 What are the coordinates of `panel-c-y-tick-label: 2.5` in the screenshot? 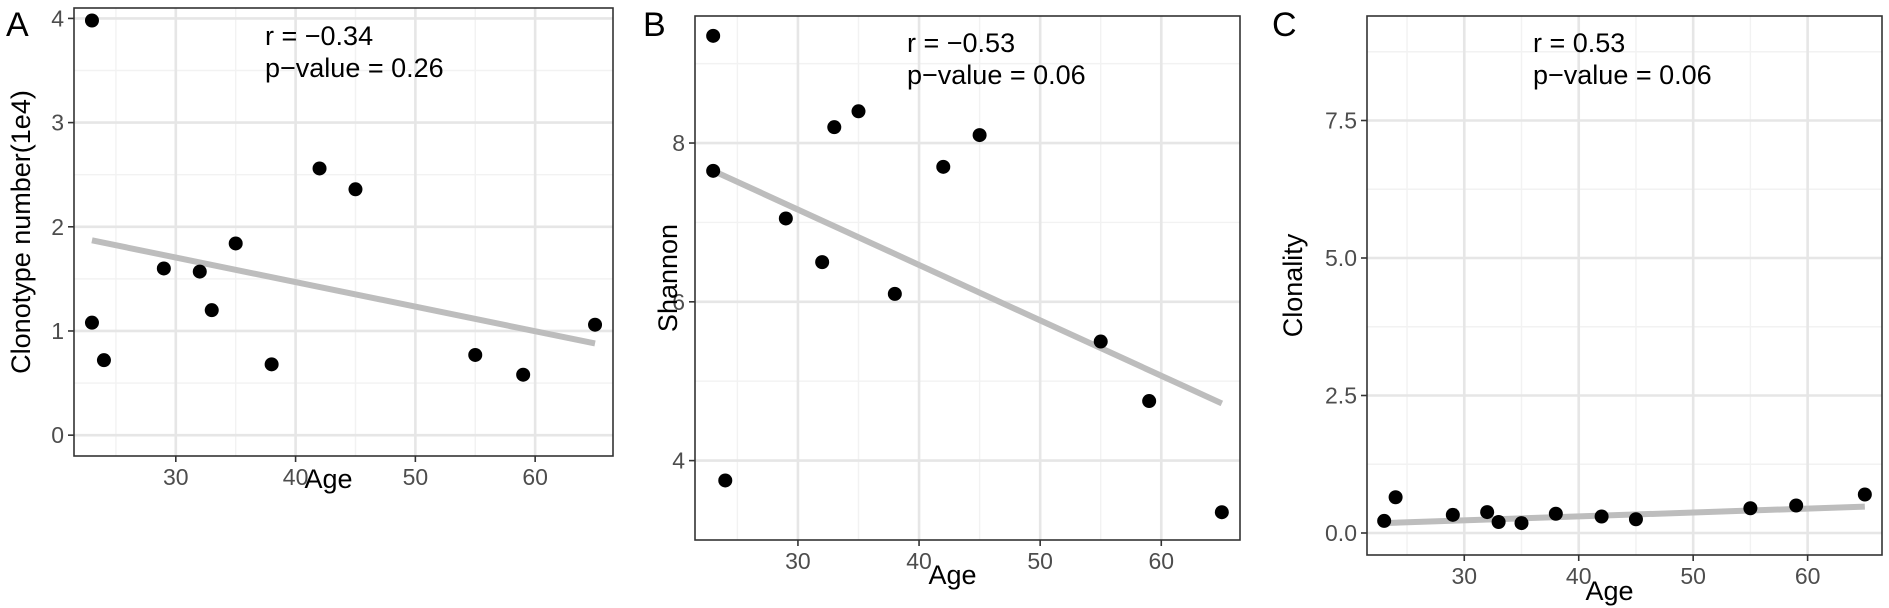 It's located at (1341, 396).